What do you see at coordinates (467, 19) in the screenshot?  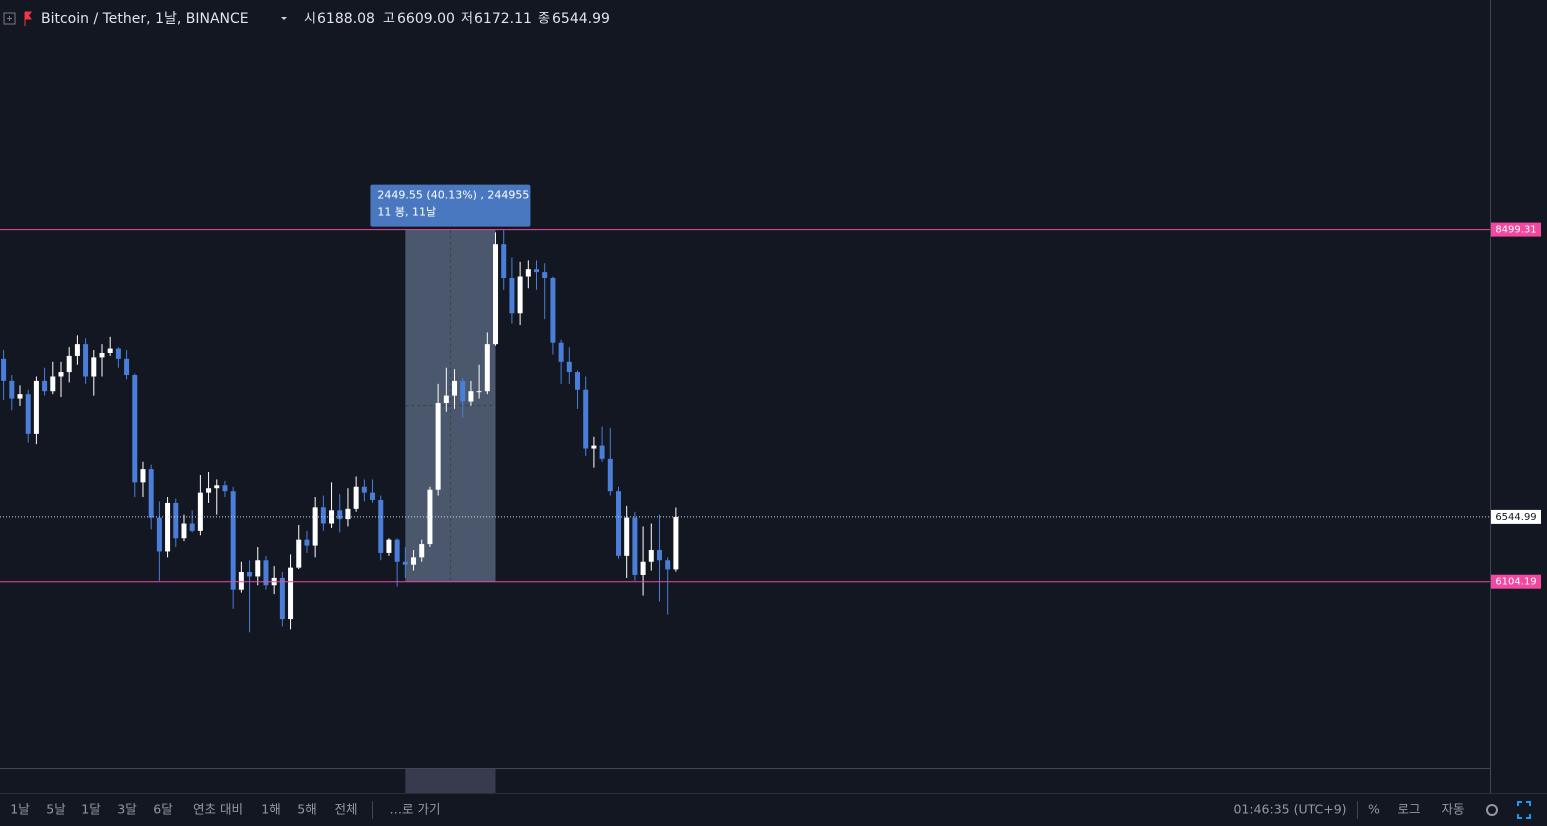 I see `ohlc-label: 저` at bounding box center [467, 19].